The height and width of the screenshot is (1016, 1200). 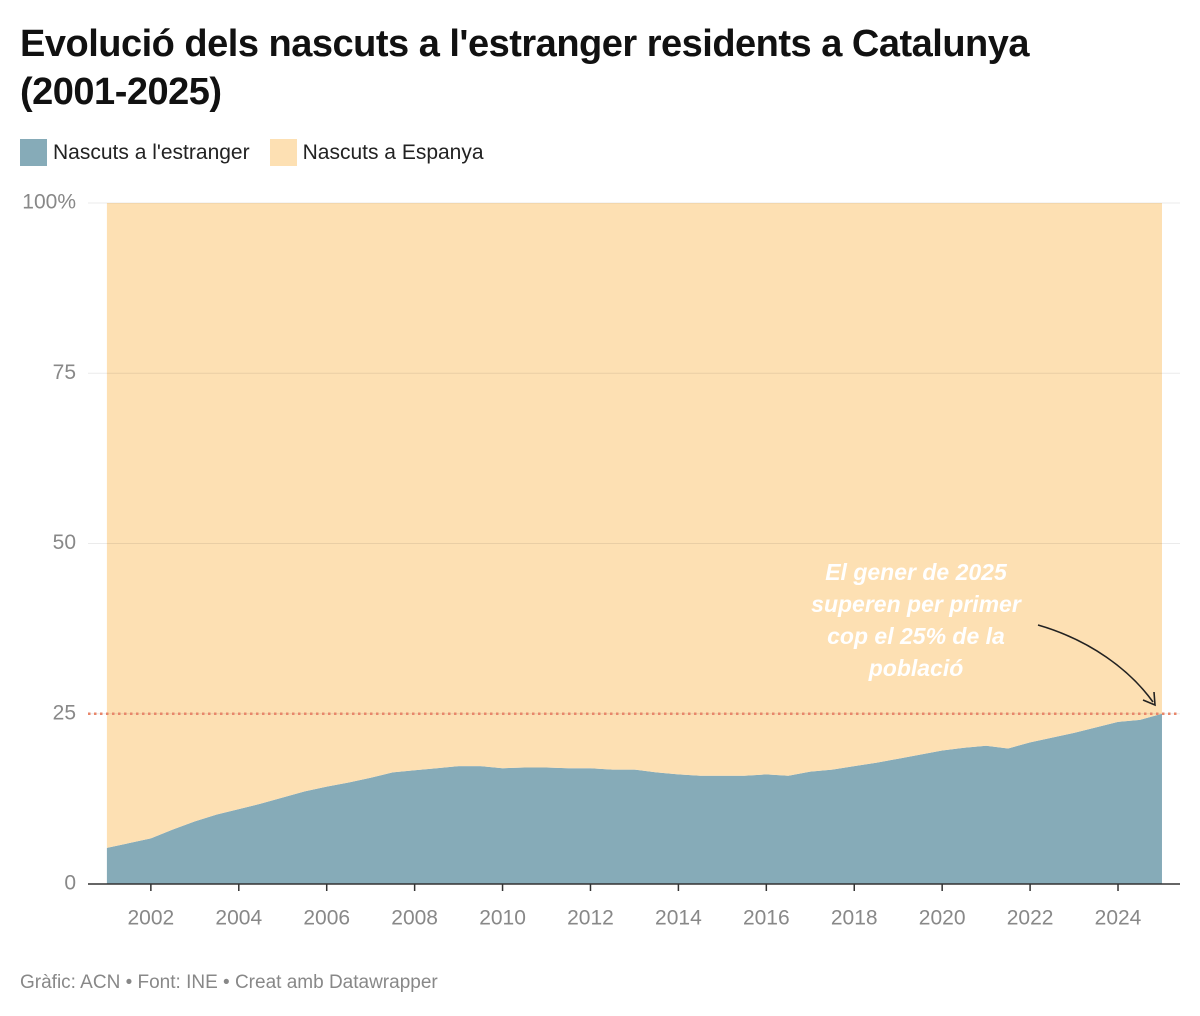 I want to click on legend: Nascuts a l'estranger Nascuts a Espanya, so click(x=252, y=152).